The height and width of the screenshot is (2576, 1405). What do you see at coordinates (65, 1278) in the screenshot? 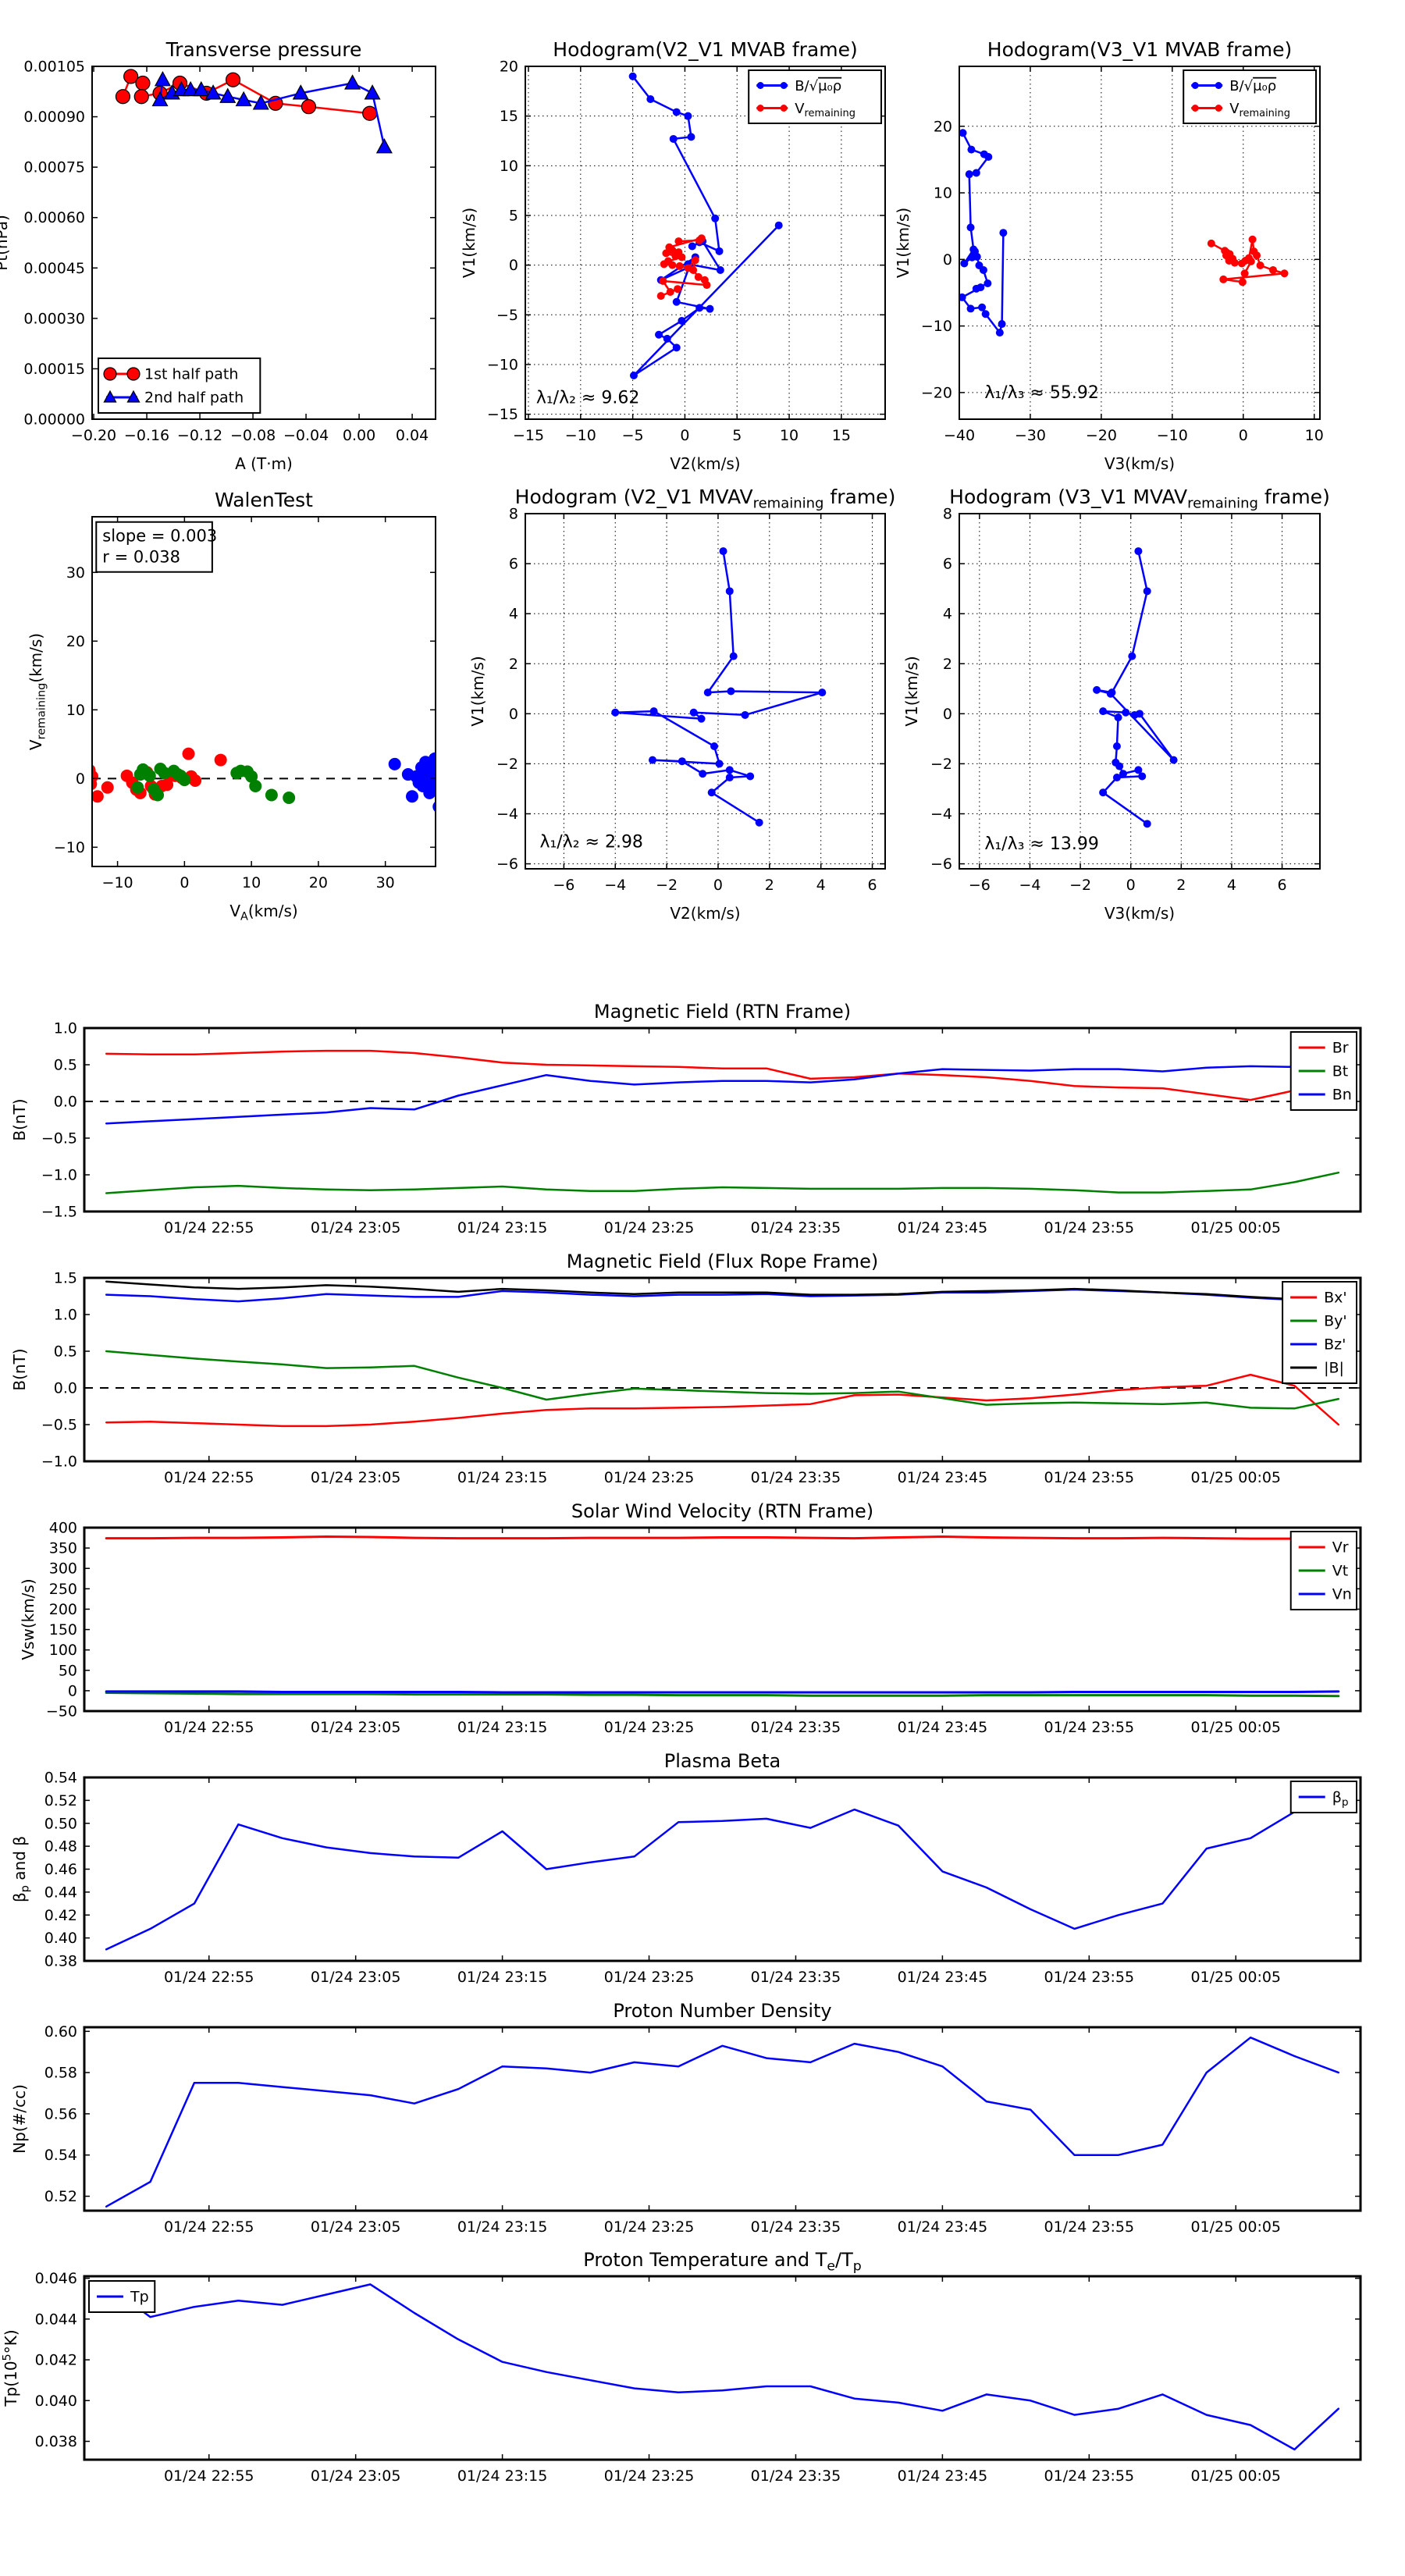
I see `y-tick-label: 1.5` at bounding box center [65, 1278].